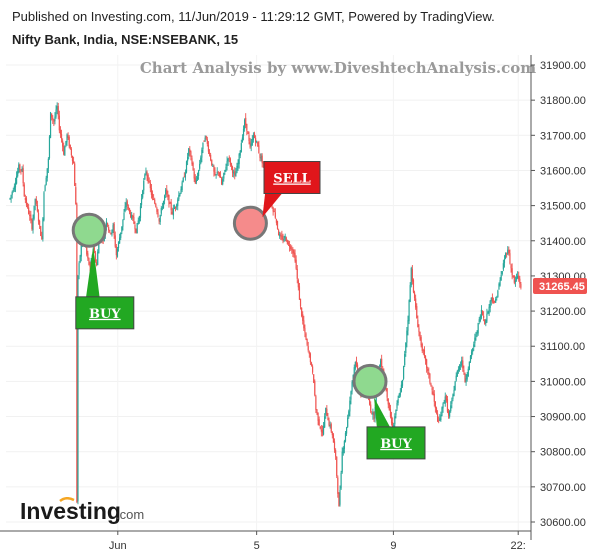 This screenshot has height=558, width=600. I want to click on time-tick-label: 5, so click(257, 546).